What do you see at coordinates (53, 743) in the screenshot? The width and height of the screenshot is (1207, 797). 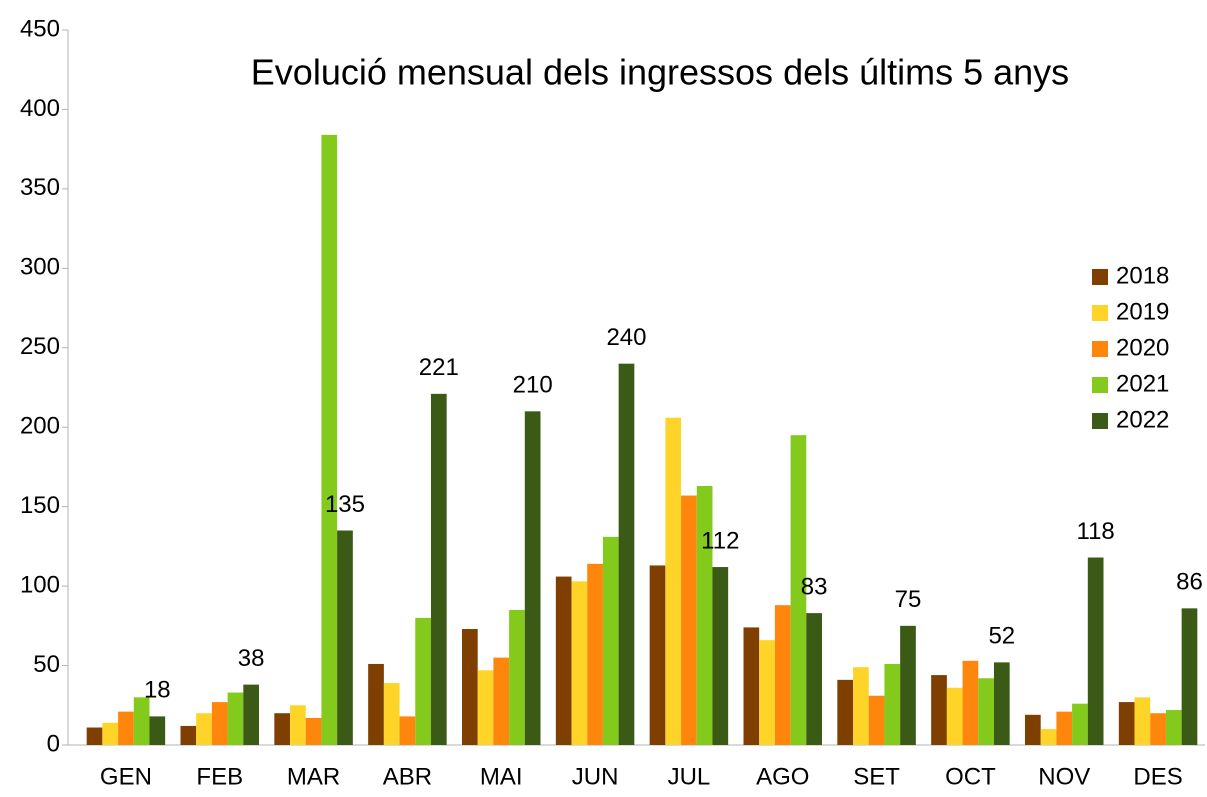 I see `y-tick-label: 0` at bounding box center [53, 743].